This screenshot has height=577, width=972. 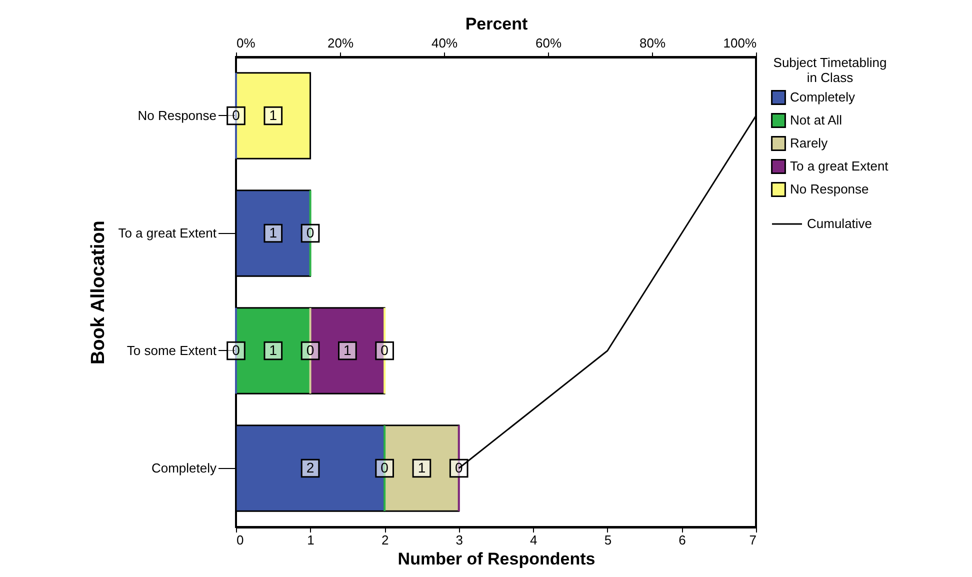 What do you see at coordinates (496, 24) in the screenshot?
I see `x2-axis-title: Percent` at bounding box center [496, 24].